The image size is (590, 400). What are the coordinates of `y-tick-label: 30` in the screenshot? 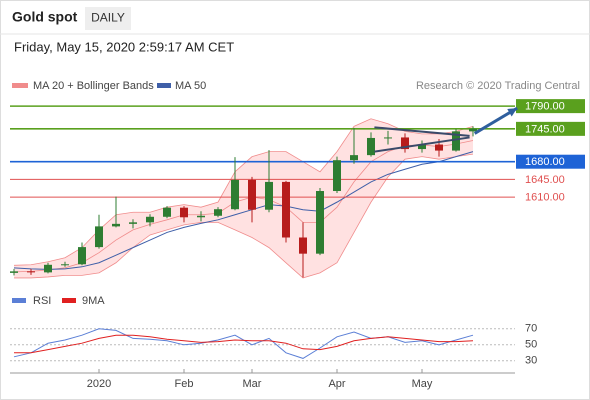 It's located at (531, 361).